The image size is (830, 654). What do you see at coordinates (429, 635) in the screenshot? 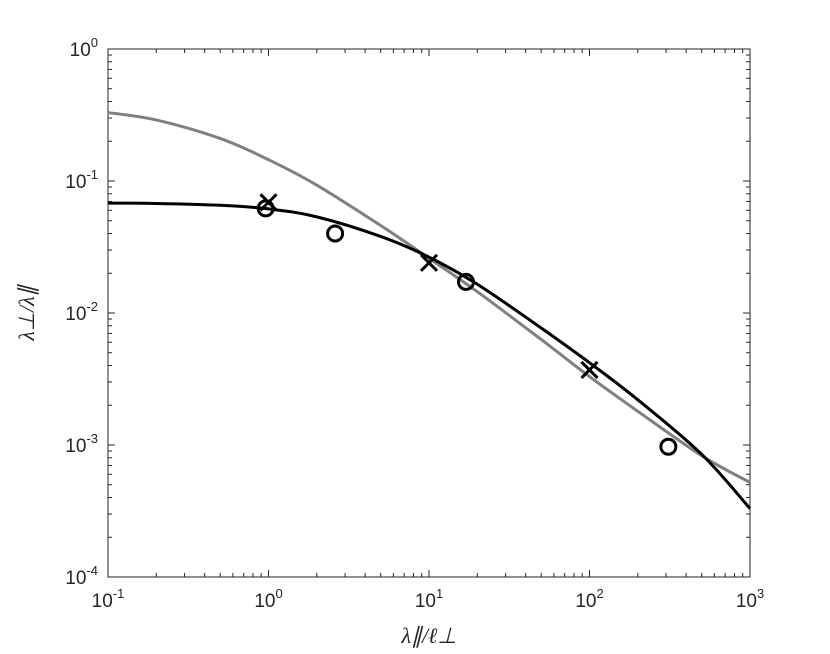
I see `x-axis-label: λ∥/ℓ⊥` at bounding box center [429, 635].